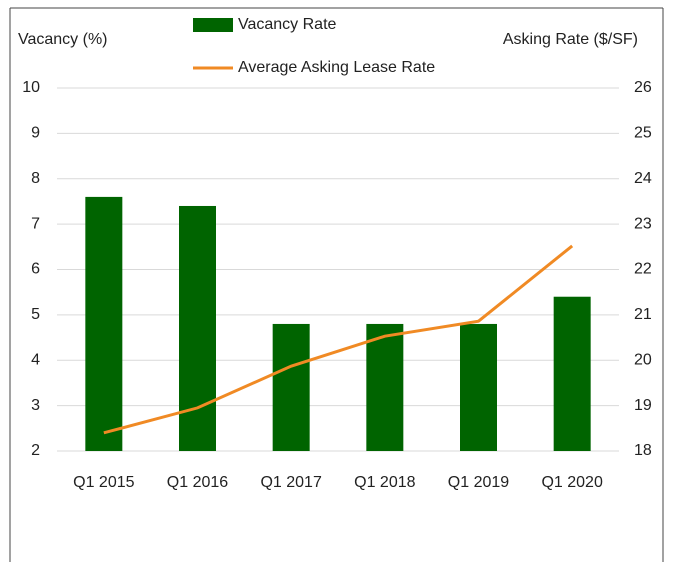 The image size is (677, 562). I want to click on y2-tick-label: 20, so click(643, 359).